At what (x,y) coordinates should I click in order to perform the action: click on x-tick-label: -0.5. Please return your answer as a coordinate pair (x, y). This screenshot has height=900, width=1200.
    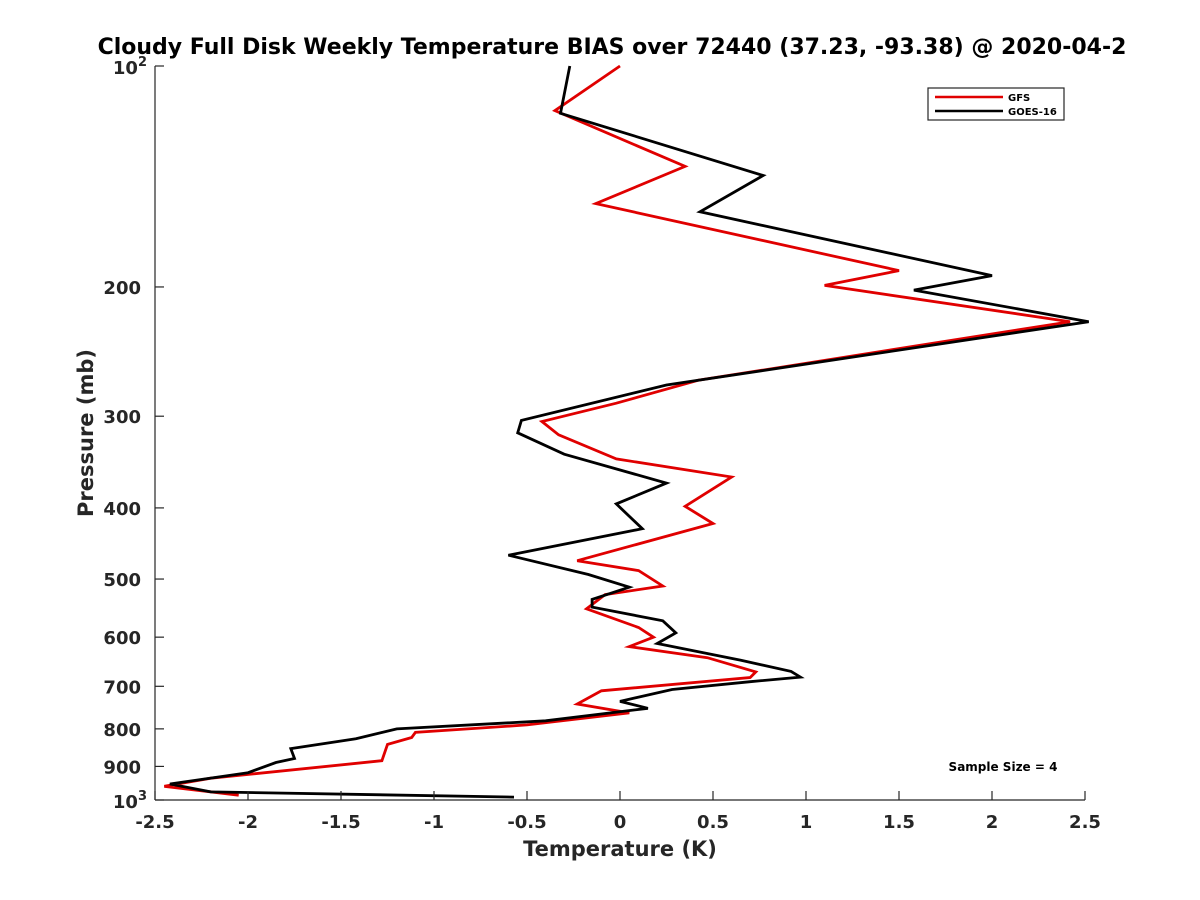
    Looking at the image, I should click on (526, 822).